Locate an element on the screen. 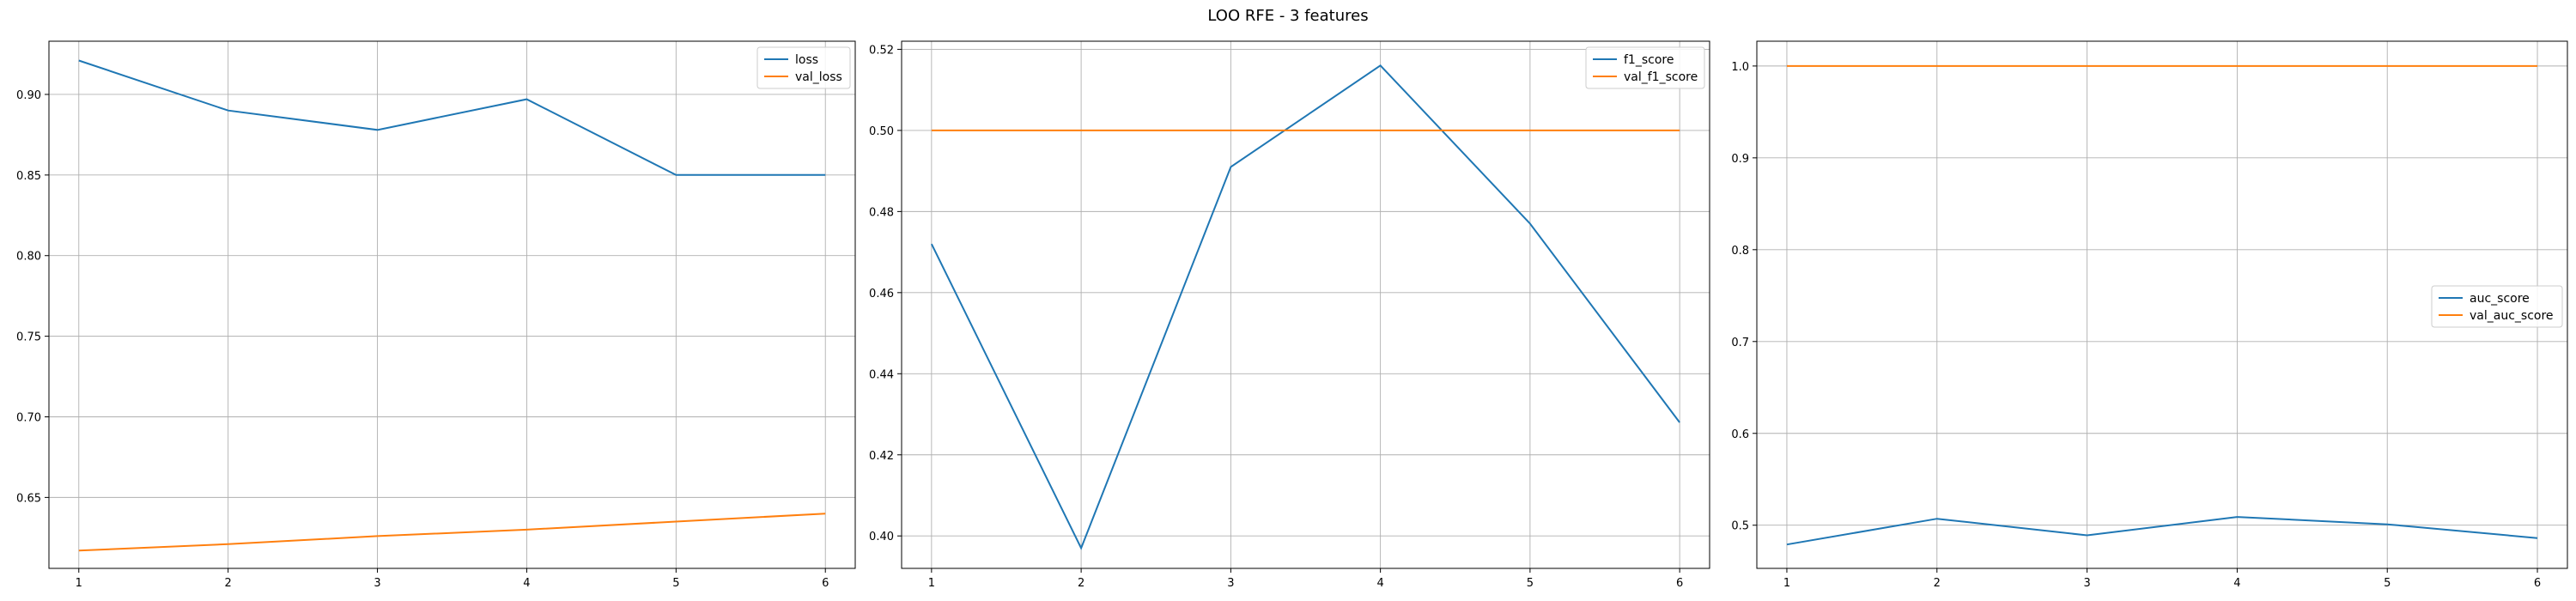  y-tick-label: 0.75 is located at coordinates (28, 337).